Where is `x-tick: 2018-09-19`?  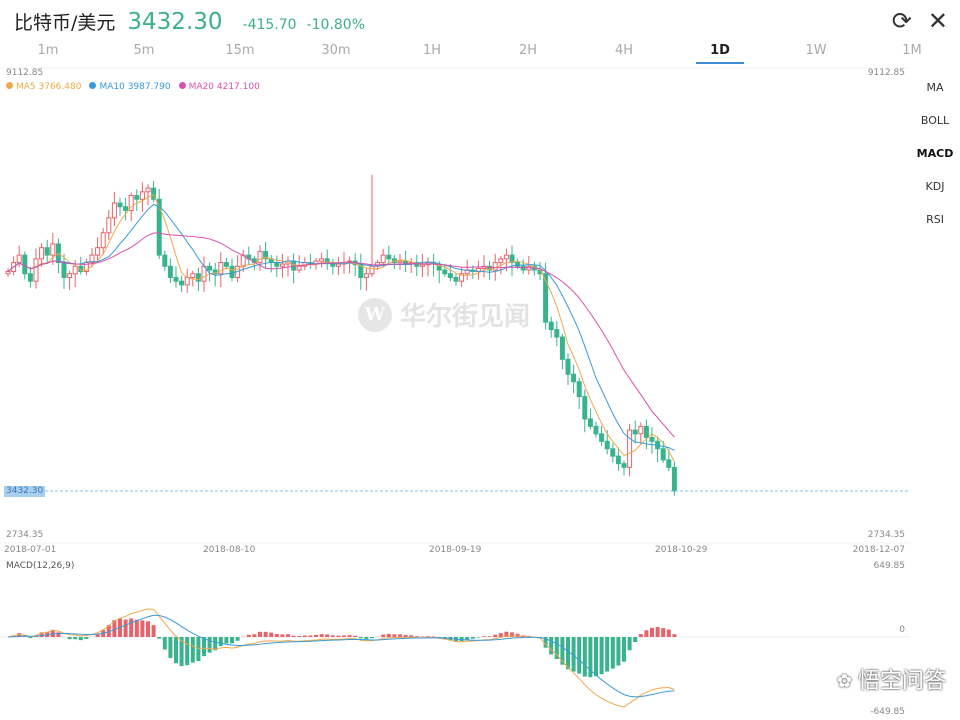 x-tick: 2018-09-19 is located at coordinates (455, 550).